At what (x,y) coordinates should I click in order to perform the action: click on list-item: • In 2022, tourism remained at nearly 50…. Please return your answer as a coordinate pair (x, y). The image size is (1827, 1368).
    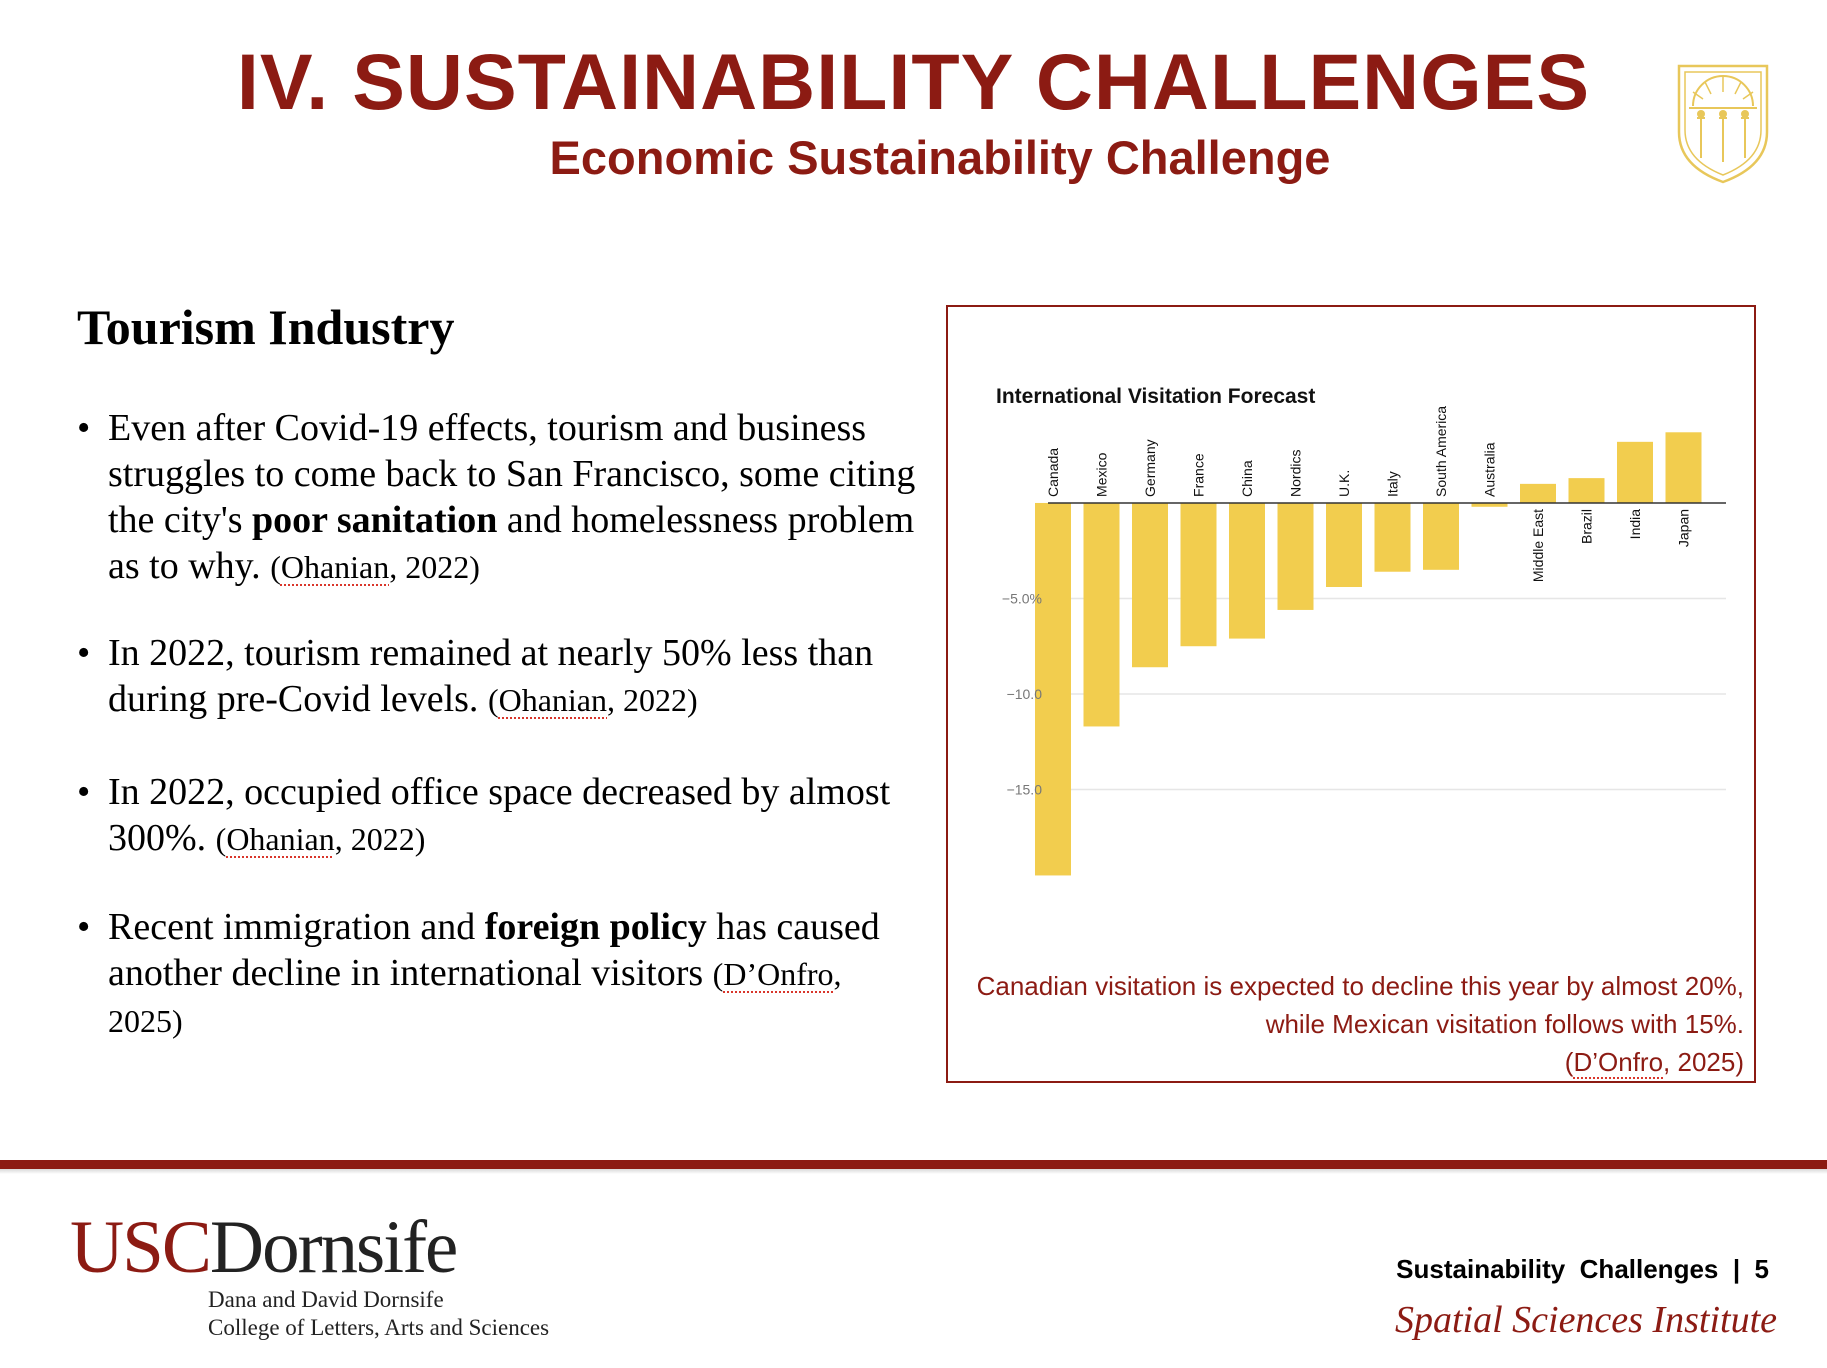
    Looking at the image, I should click on (475, 676).